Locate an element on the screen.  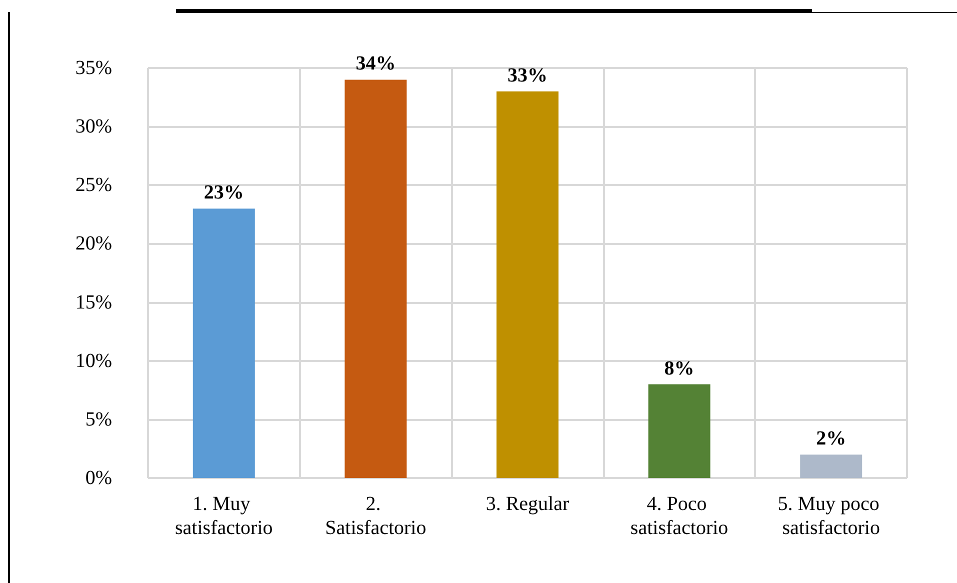
data-label: 8% is located at coordinates (679, 368).